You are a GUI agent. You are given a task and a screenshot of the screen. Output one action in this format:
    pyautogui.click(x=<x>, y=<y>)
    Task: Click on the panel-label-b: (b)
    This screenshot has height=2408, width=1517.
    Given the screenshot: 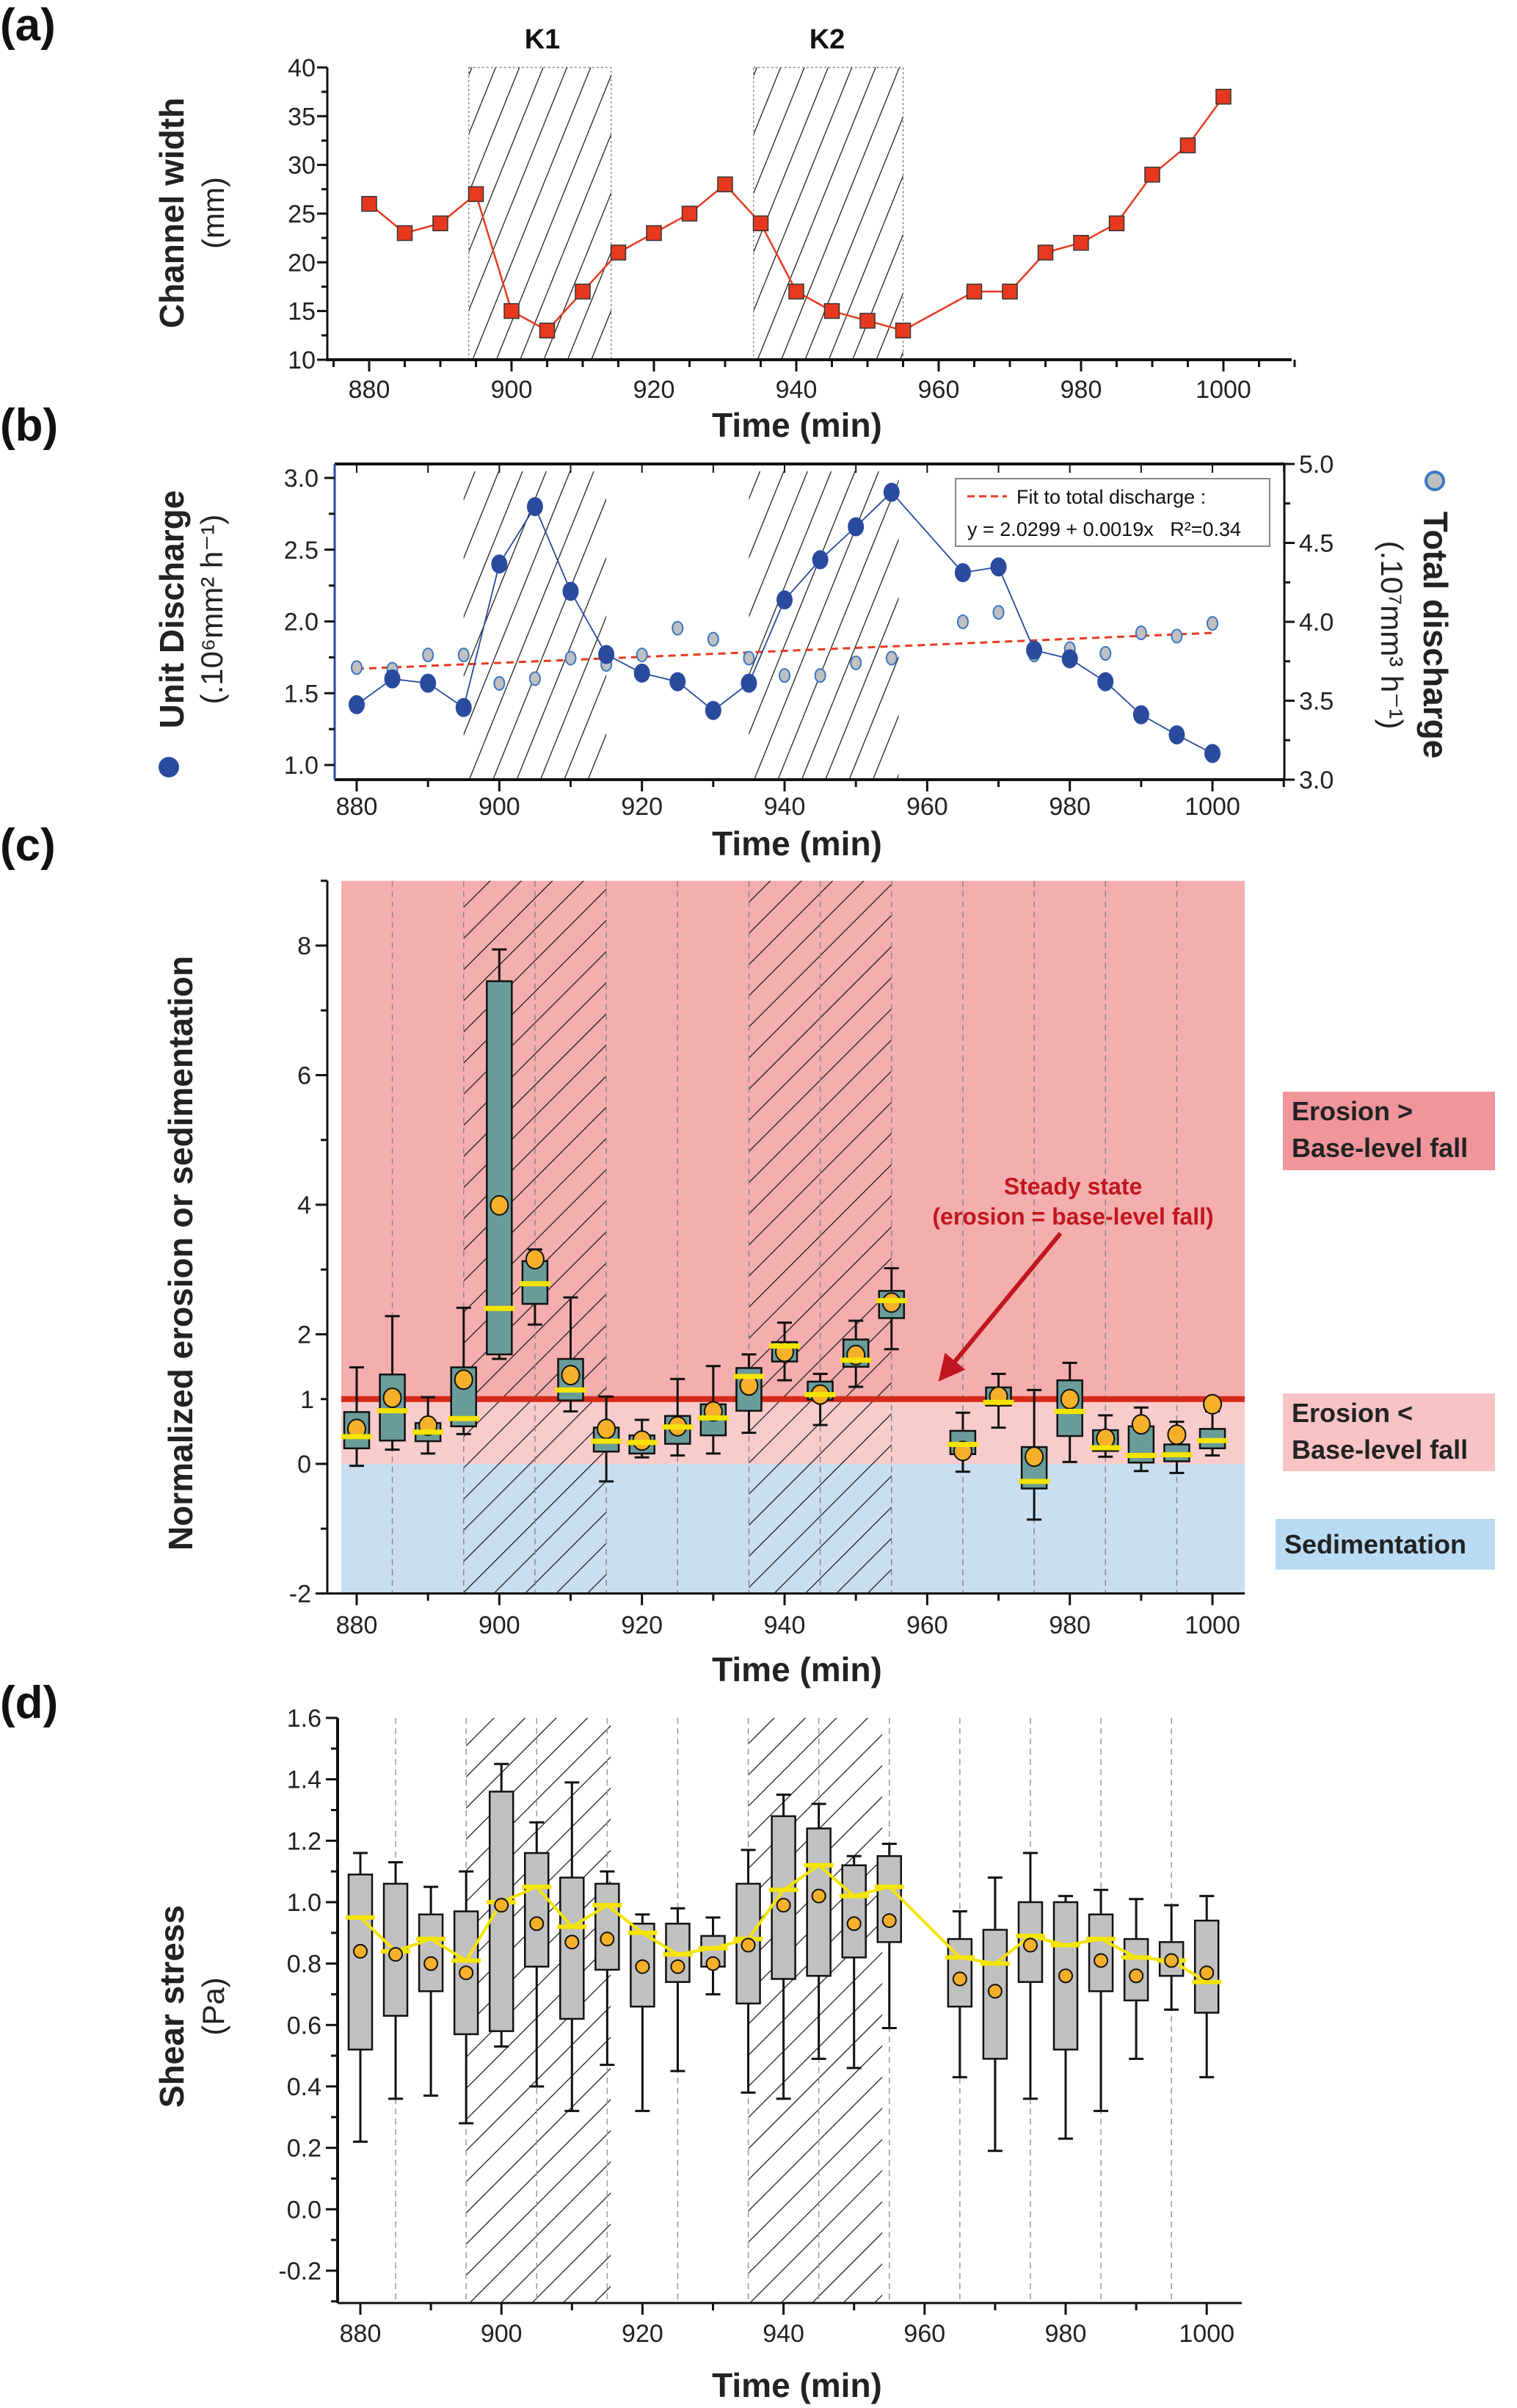 What is the action you would take?
    pyautogui.click(x=29, y=425)
    